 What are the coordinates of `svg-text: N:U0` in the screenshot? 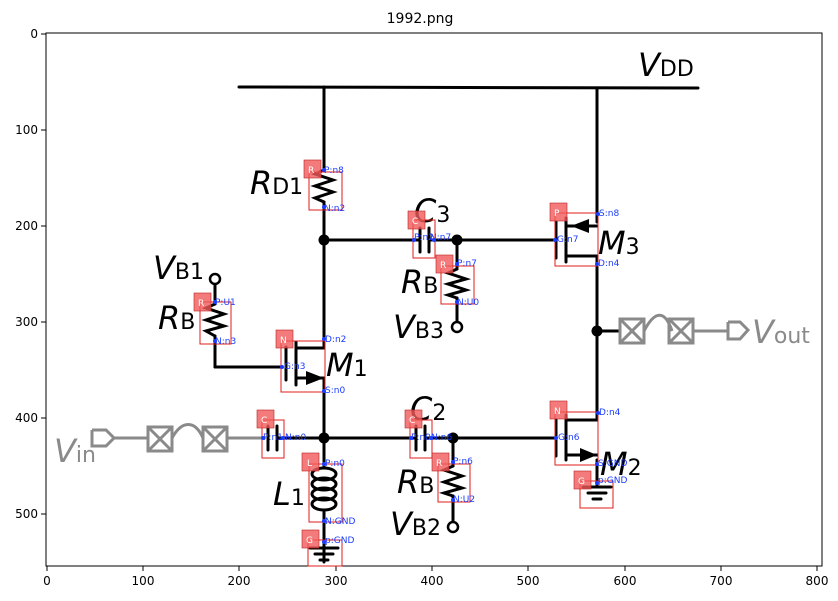 It's located at (468, 303).